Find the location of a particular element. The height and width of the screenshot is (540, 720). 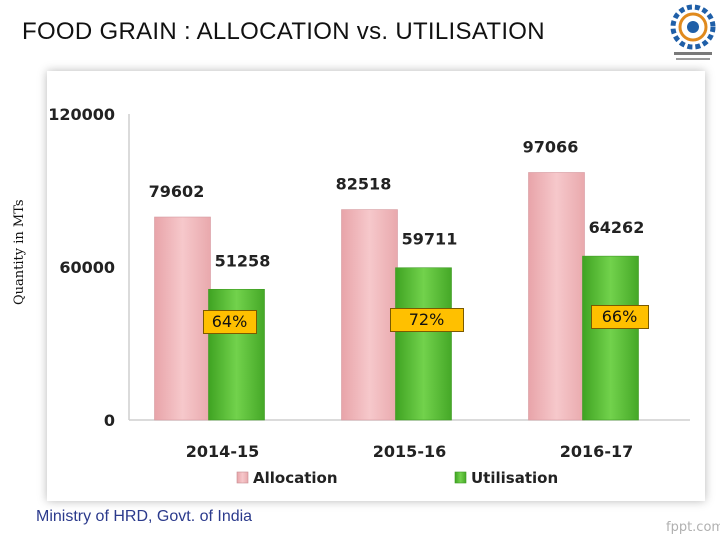

allocation-data-label: 82518 is located at coordinates (364, 184).